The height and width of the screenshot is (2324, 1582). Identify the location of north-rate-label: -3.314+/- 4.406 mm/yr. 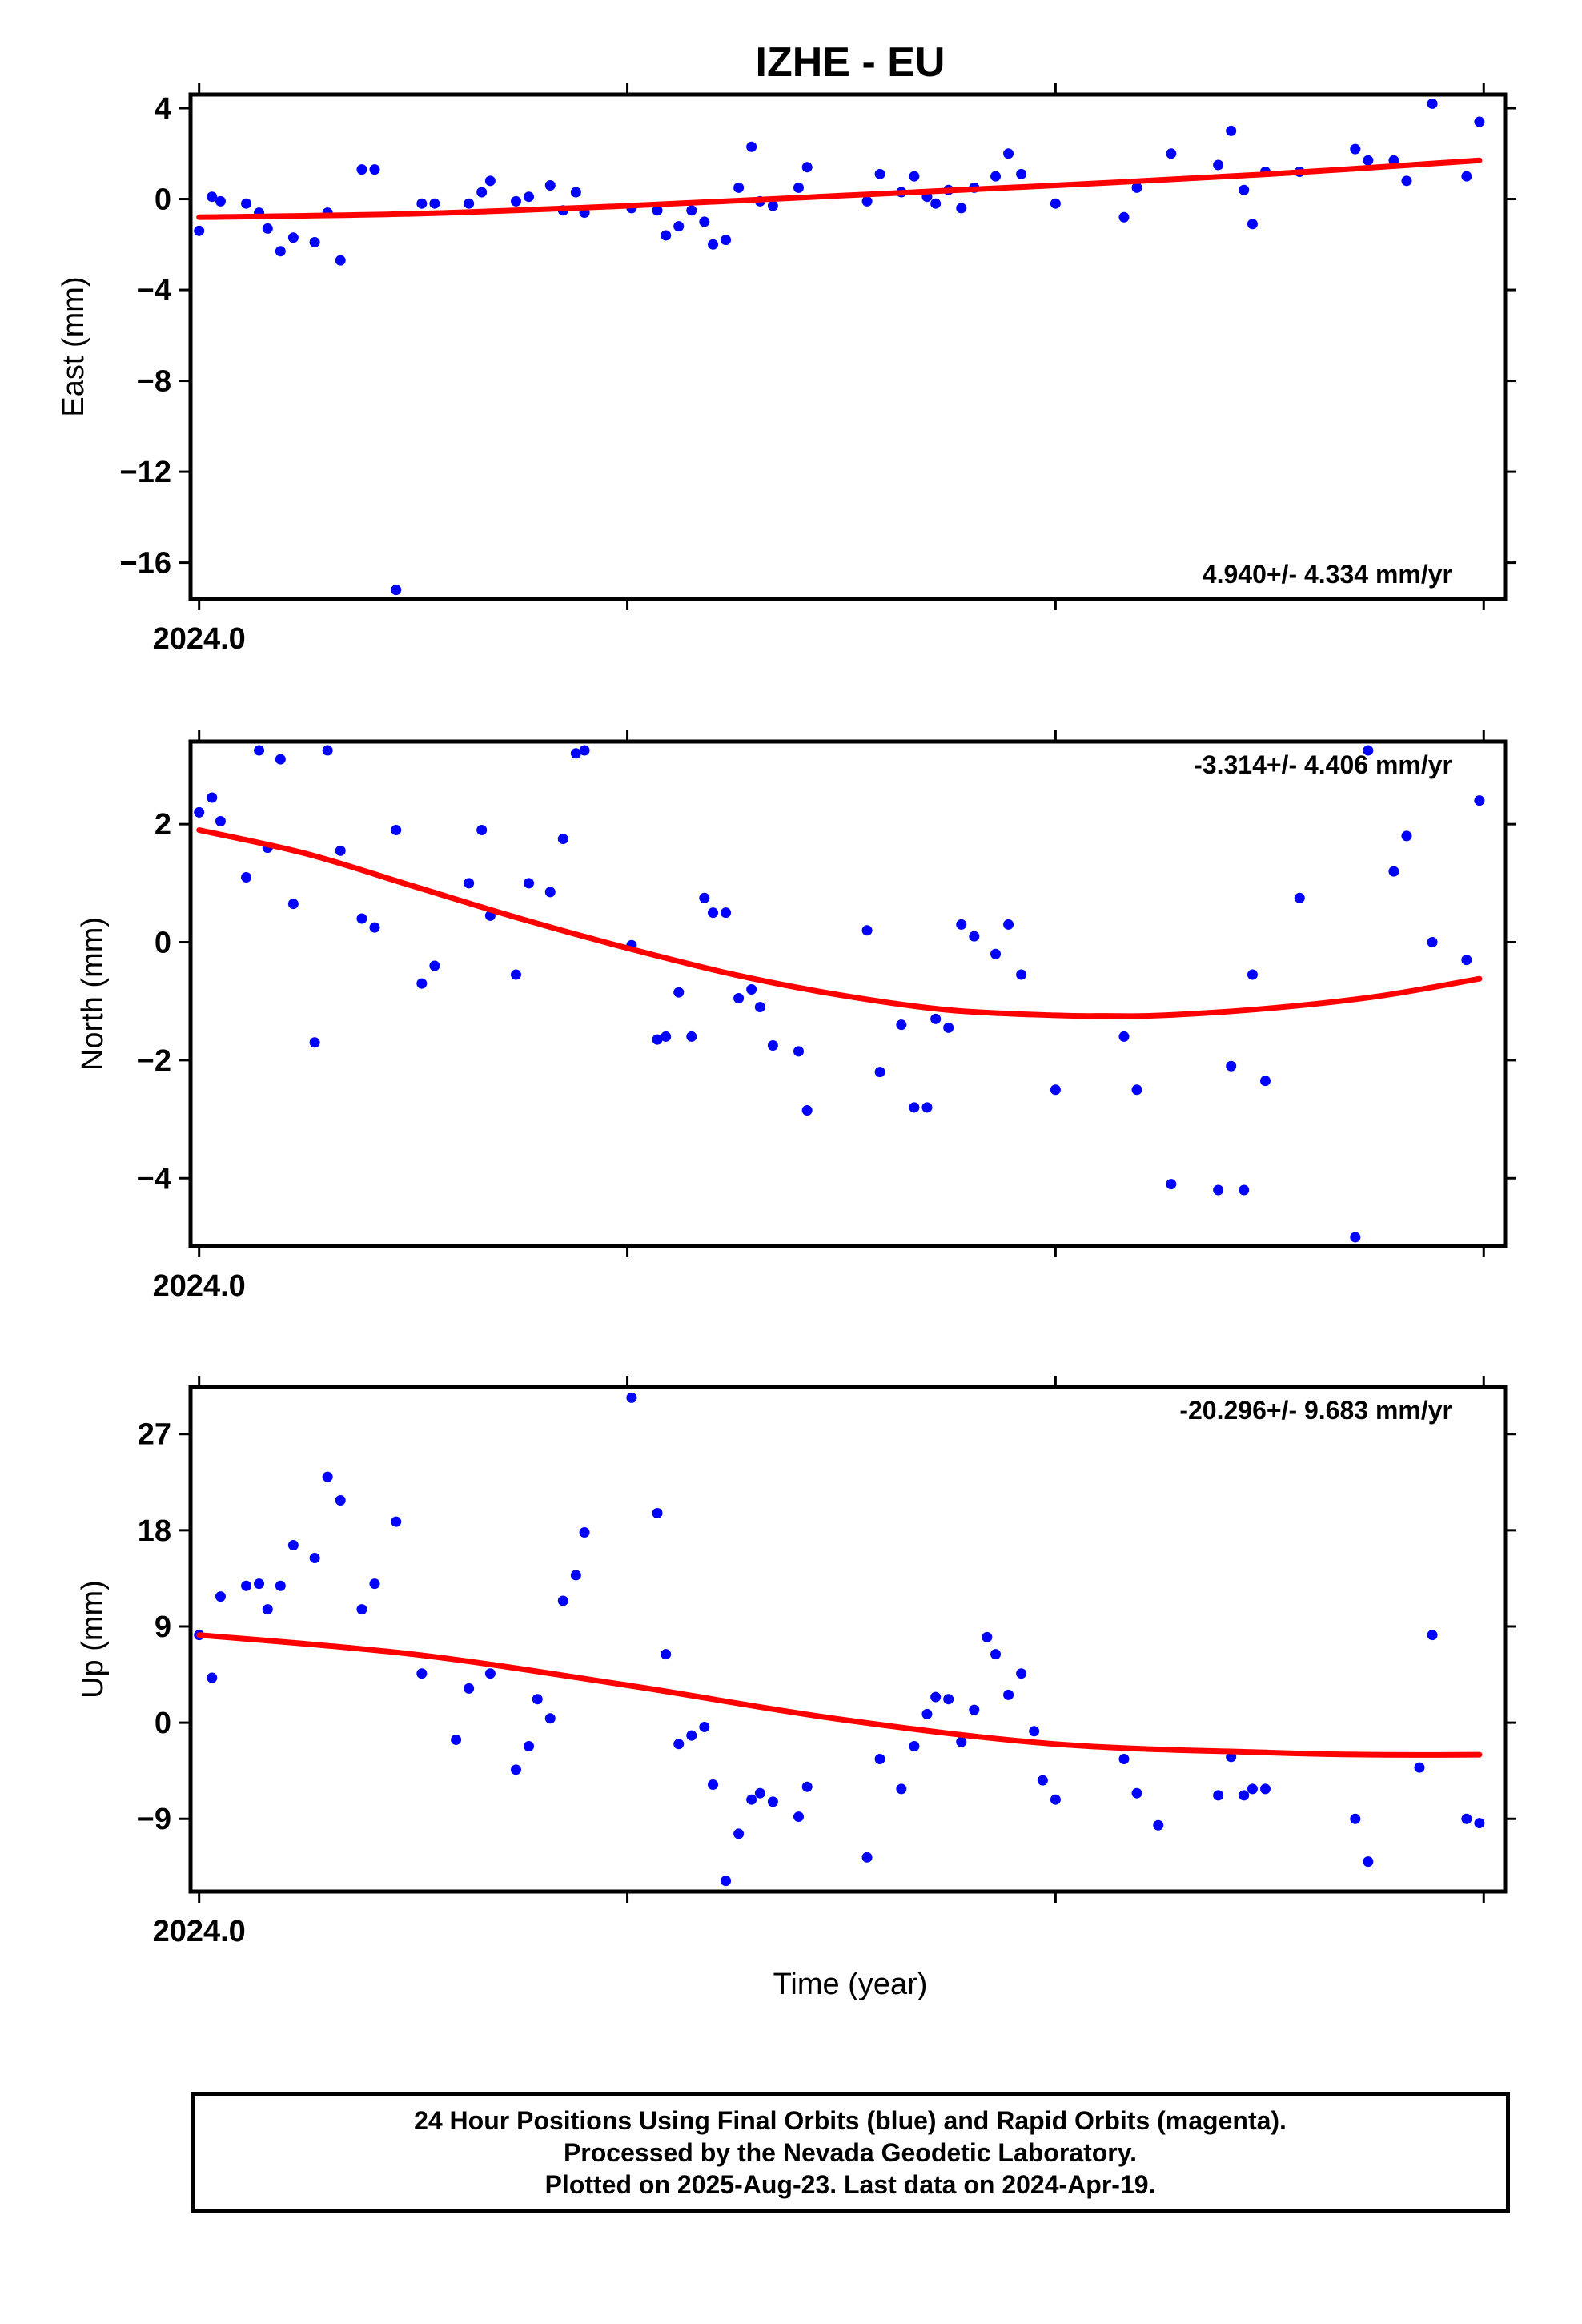
(1323, 764).